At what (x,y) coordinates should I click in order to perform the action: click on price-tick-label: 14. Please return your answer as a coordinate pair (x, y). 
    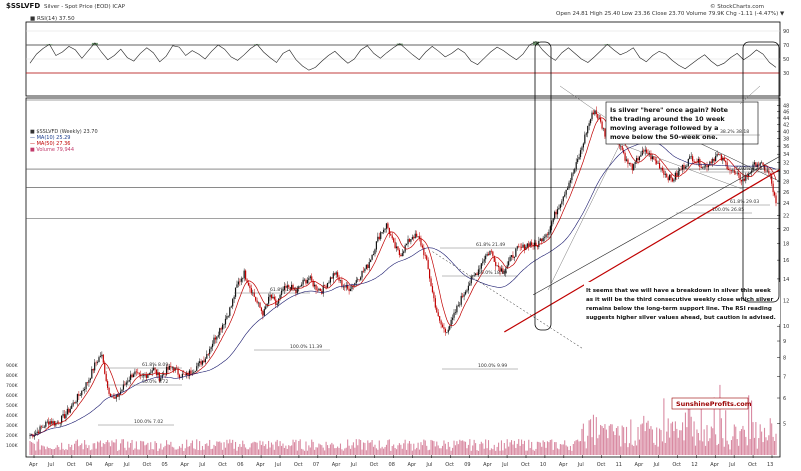
    Looking at the image, I should click on (786, 280).